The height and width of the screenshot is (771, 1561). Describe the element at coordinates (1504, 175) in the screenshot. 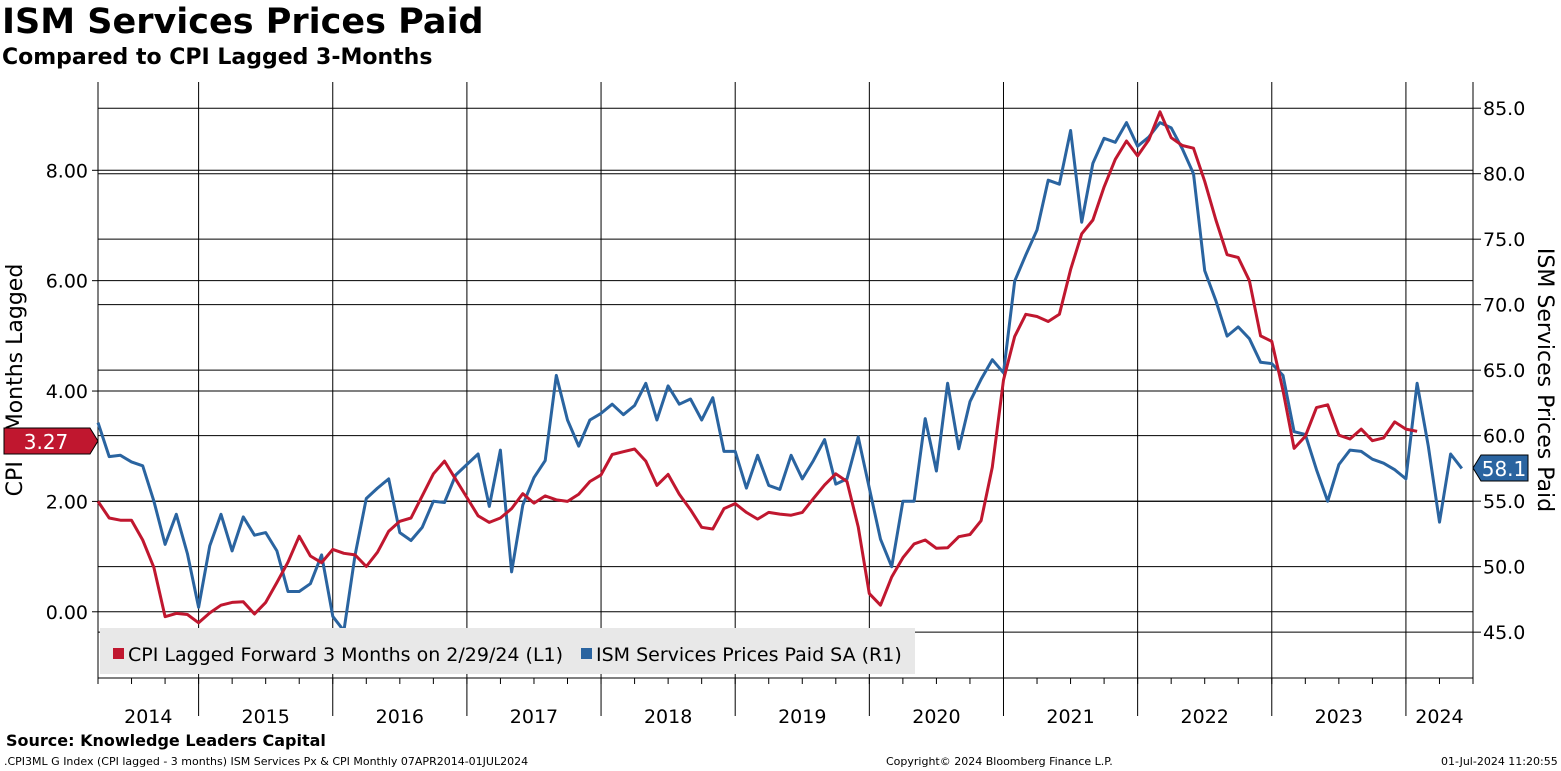

I see `right-tick-label: 80.0` at that location.